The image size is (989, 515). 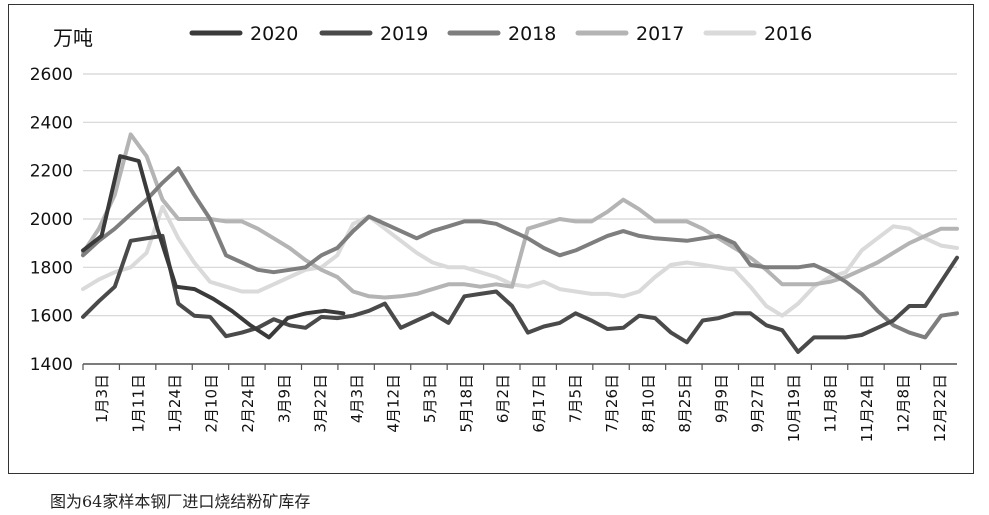 I want to click on y-axis: 1400 1600 1800 2000 2200 2400 2600, so click(x=51, y=220).